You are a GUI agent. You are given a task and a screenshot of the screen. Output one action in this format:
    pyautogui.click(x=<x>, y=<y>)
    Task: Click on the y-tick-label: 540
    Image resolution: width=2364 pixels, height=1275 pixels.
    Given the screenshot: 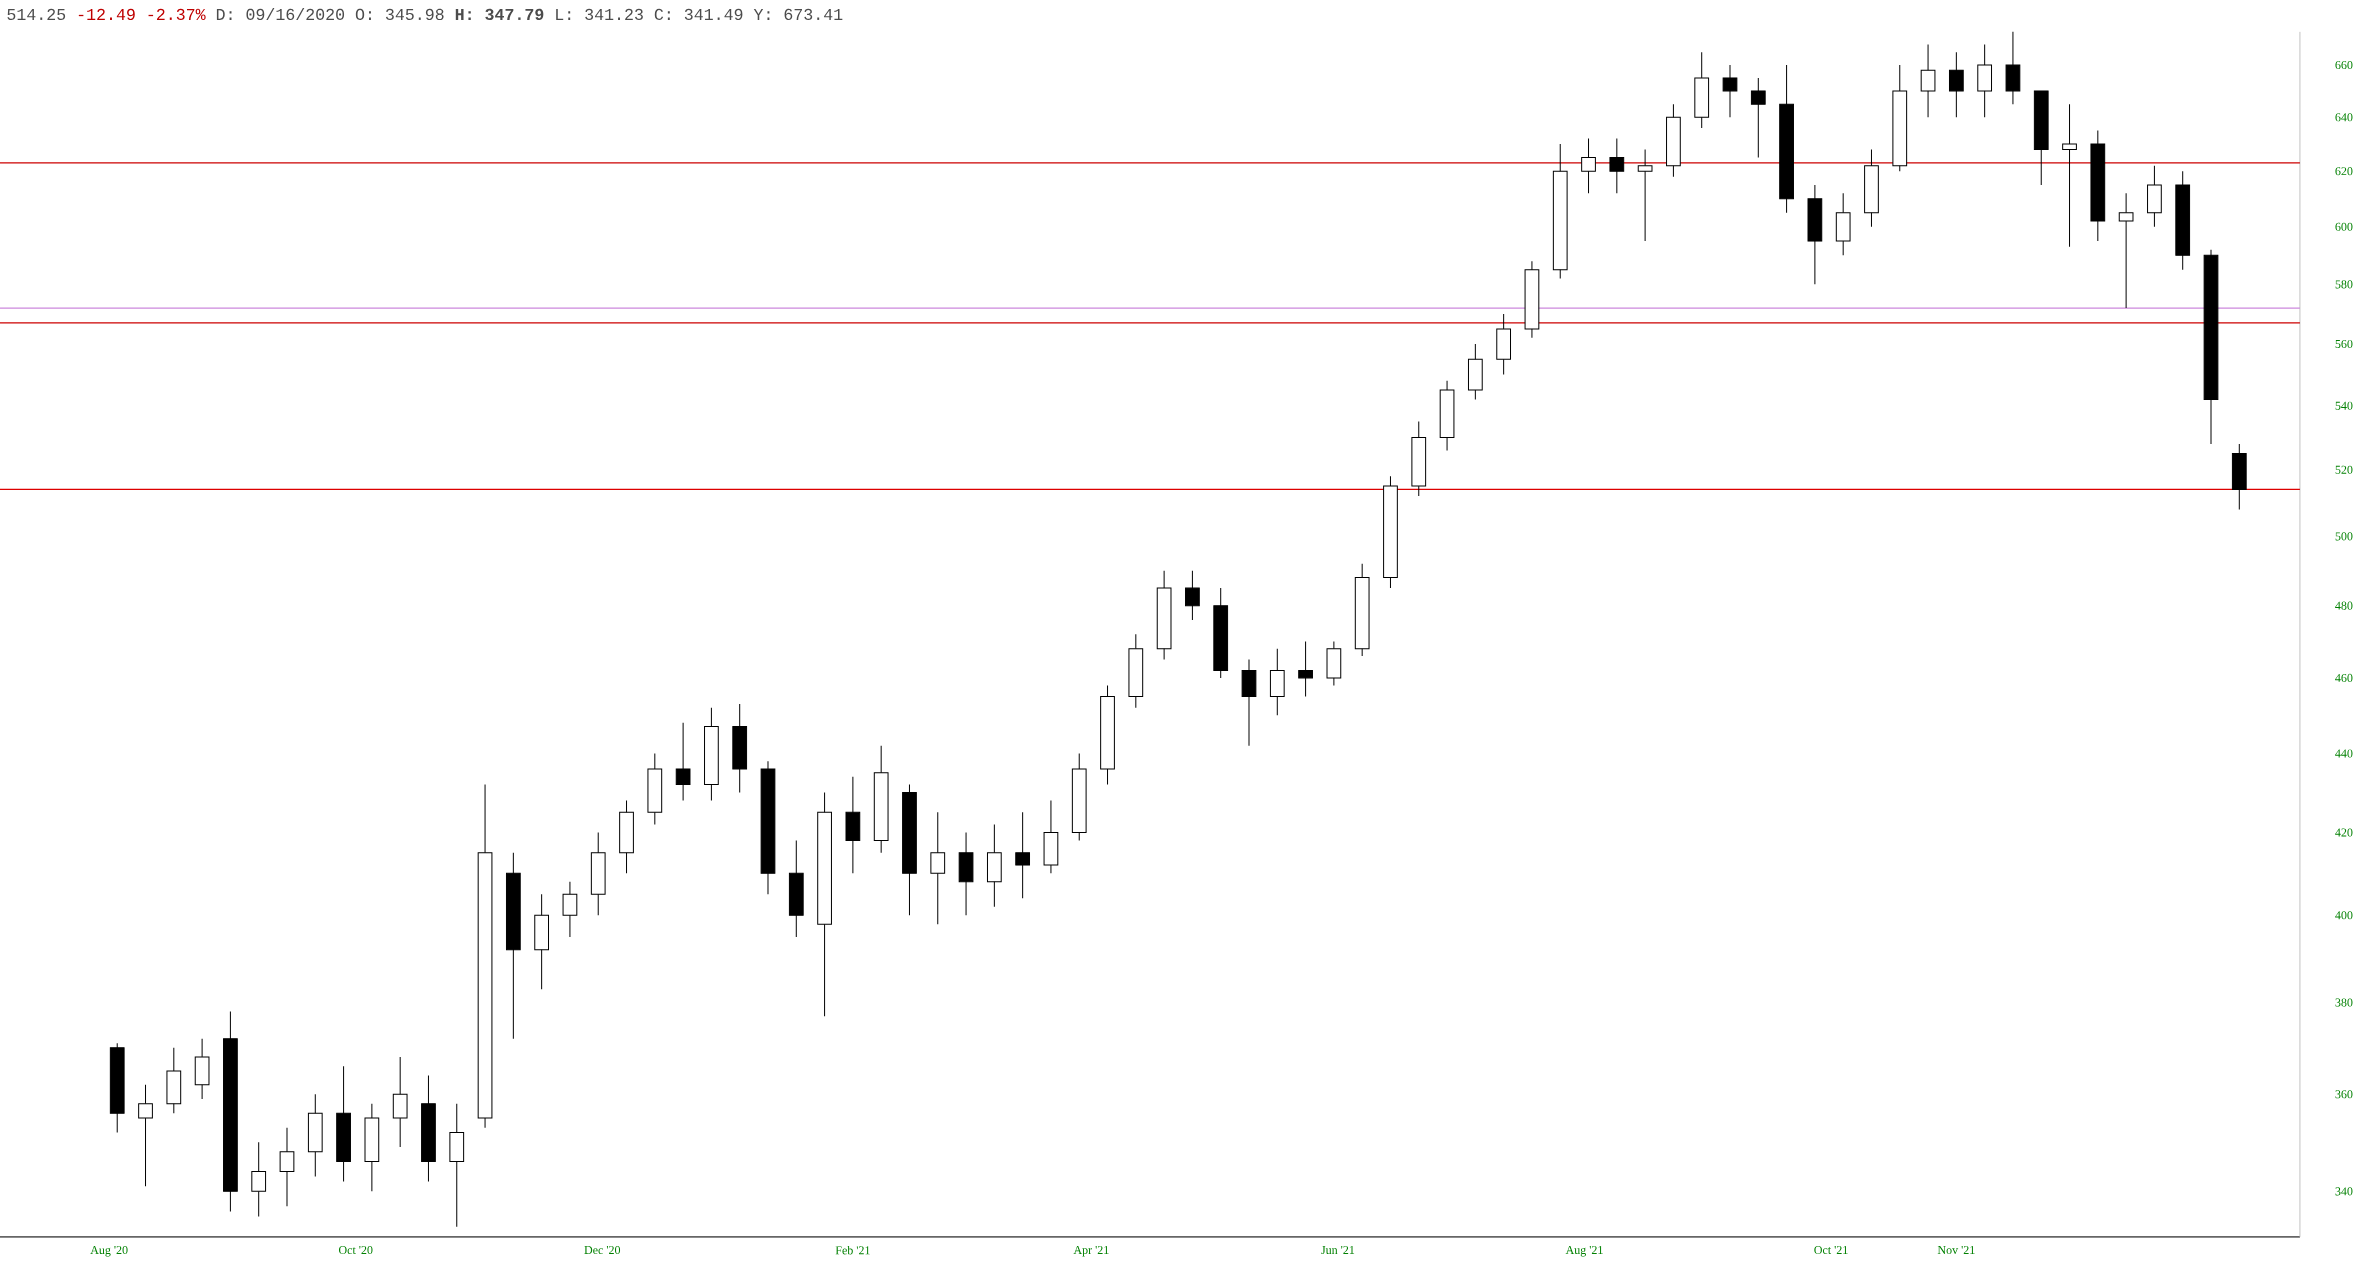 What is the action you would take?
    pyautogui.click(x=2344, y=405)
    